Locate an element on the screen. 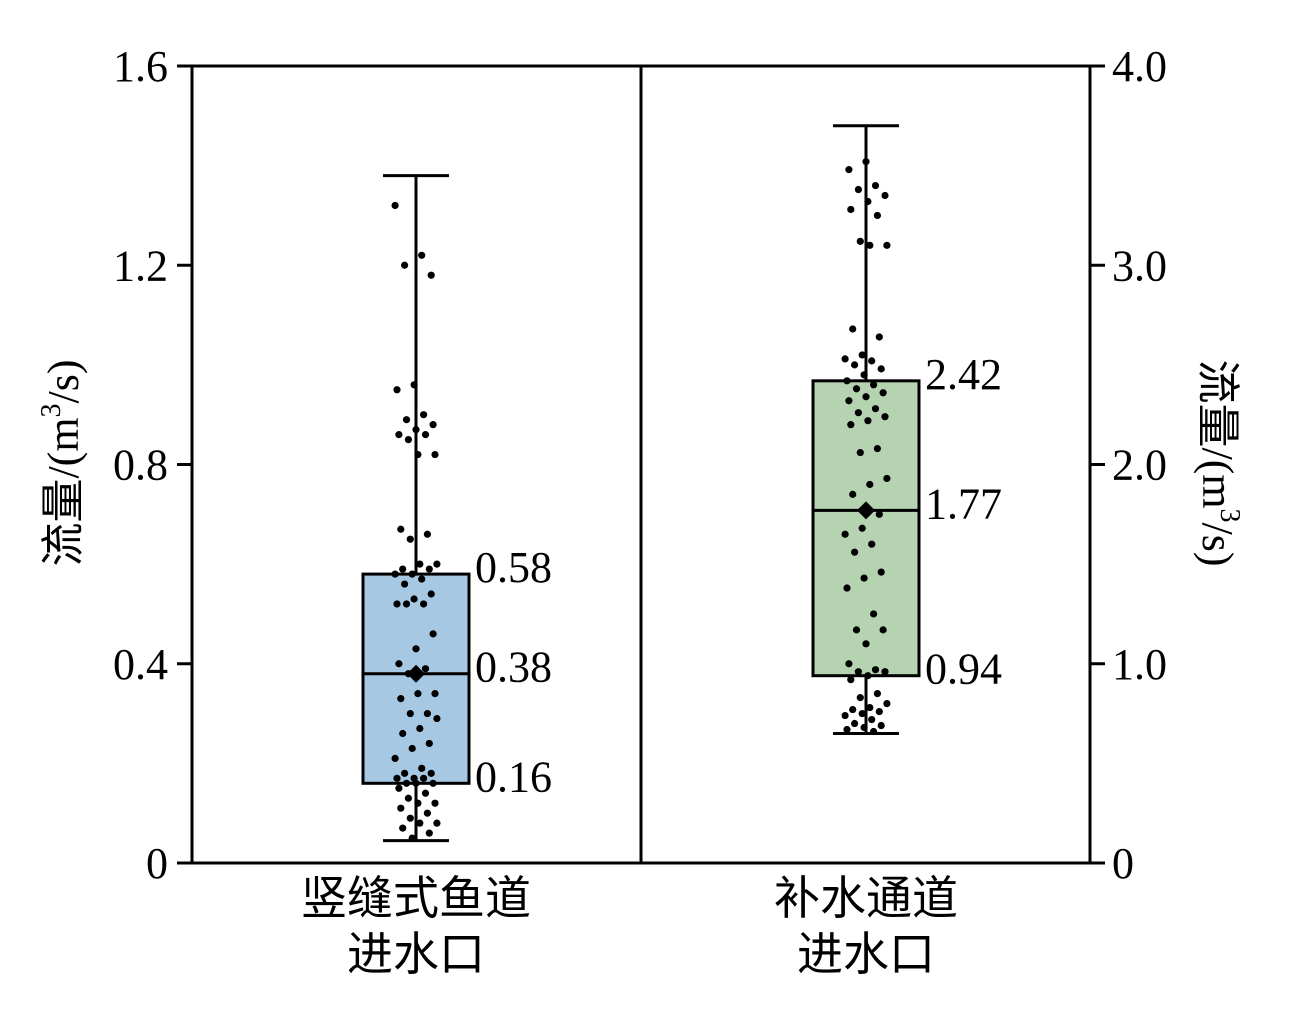 This screenshot has width=1291, height=1015. right-y-axis: 0 1.0 2.0 3.0 4.0 is located at coordinates (1128, 465).